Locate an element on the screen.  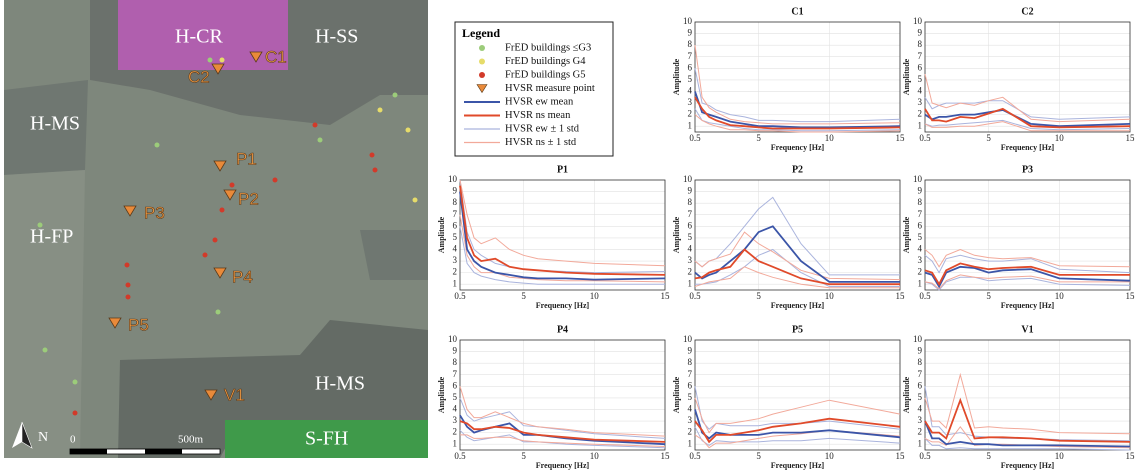
scale-label: 0 is located at coordinates (73, 440).